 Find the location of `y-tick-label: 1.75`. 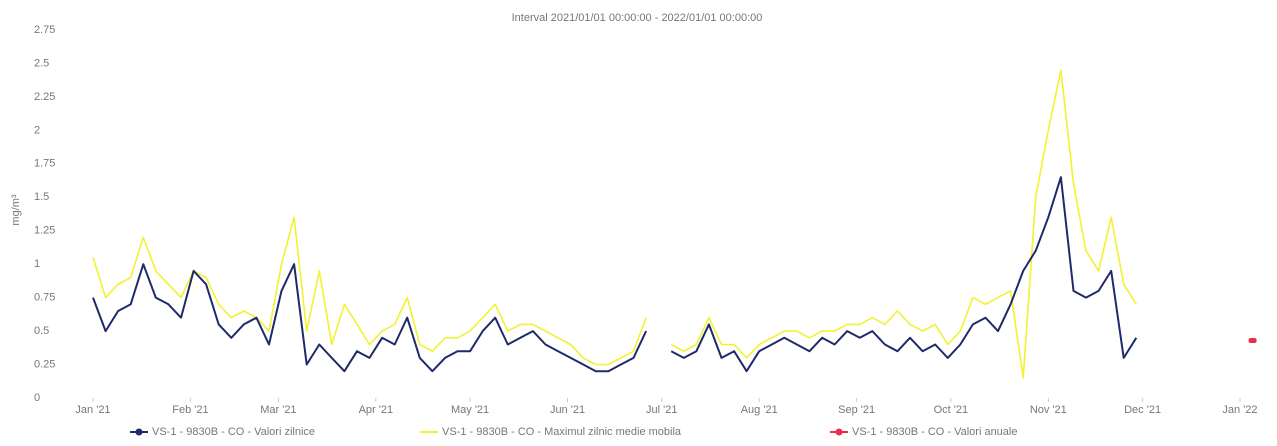

y-tick-label: 1.75 is located at coordinates (44, 164).